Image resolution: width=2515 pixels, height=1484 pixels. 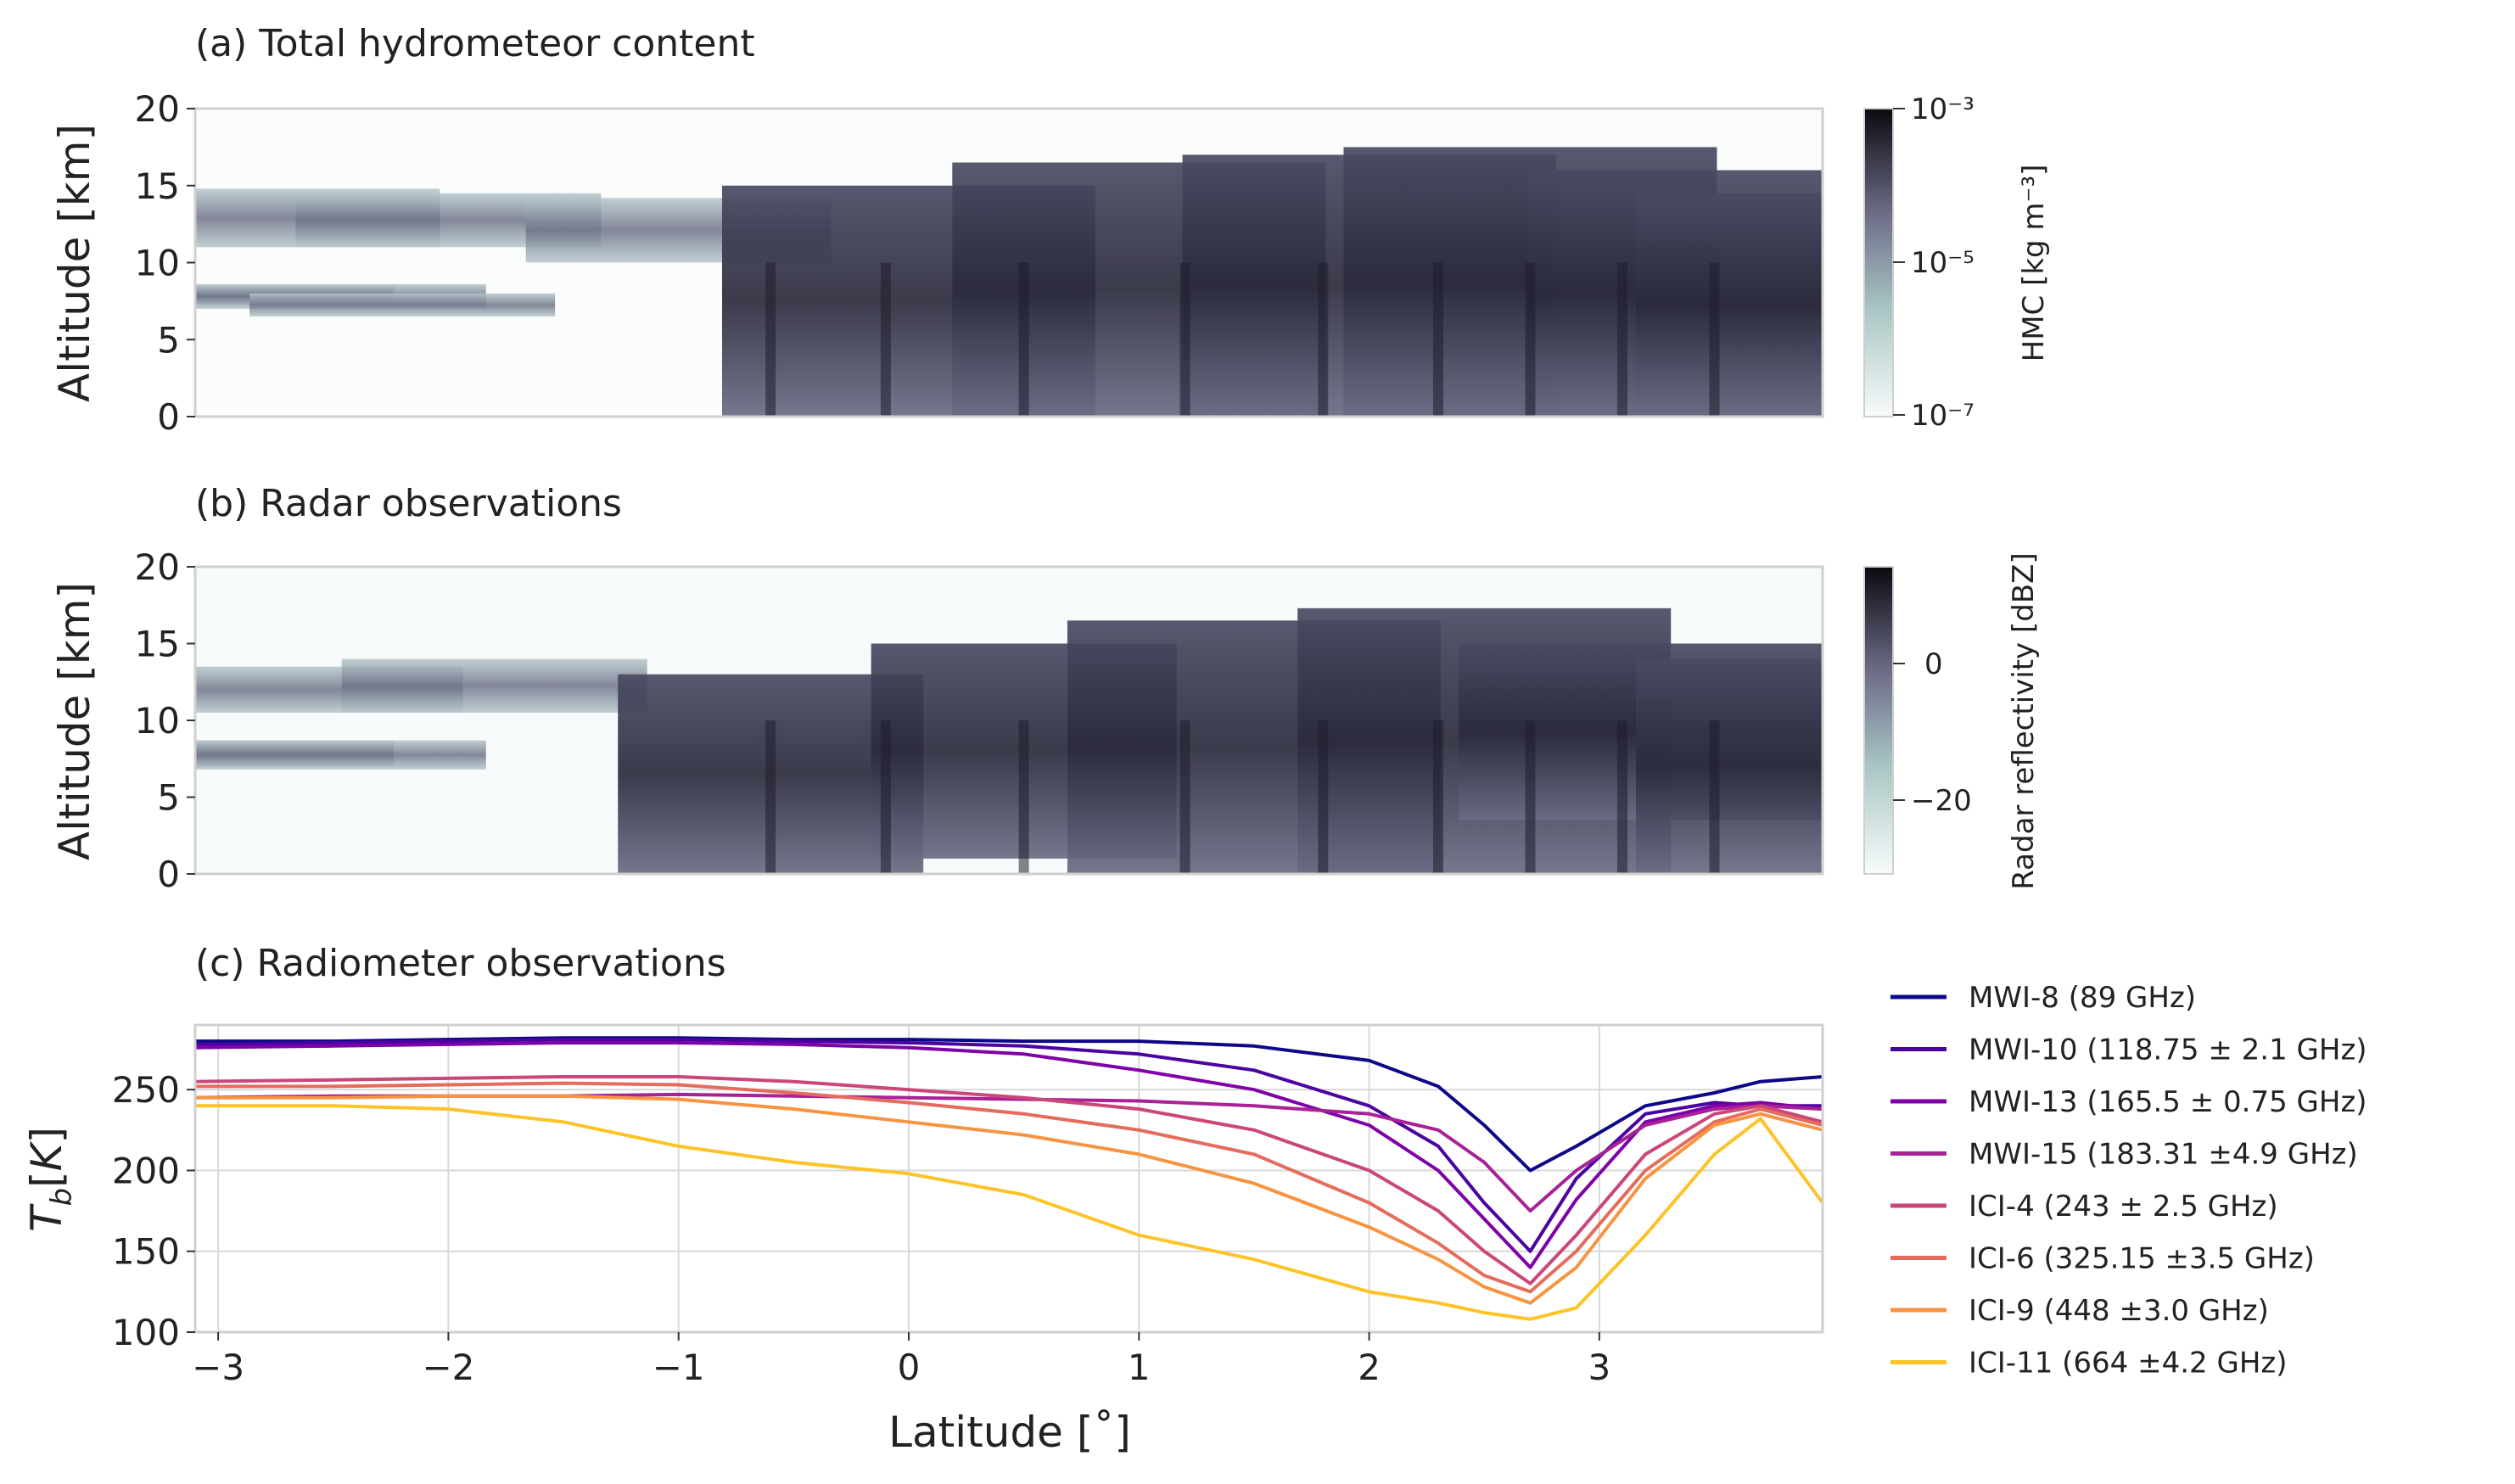 I want to click on hmc-colorbar, so click(x=1879, y=262).